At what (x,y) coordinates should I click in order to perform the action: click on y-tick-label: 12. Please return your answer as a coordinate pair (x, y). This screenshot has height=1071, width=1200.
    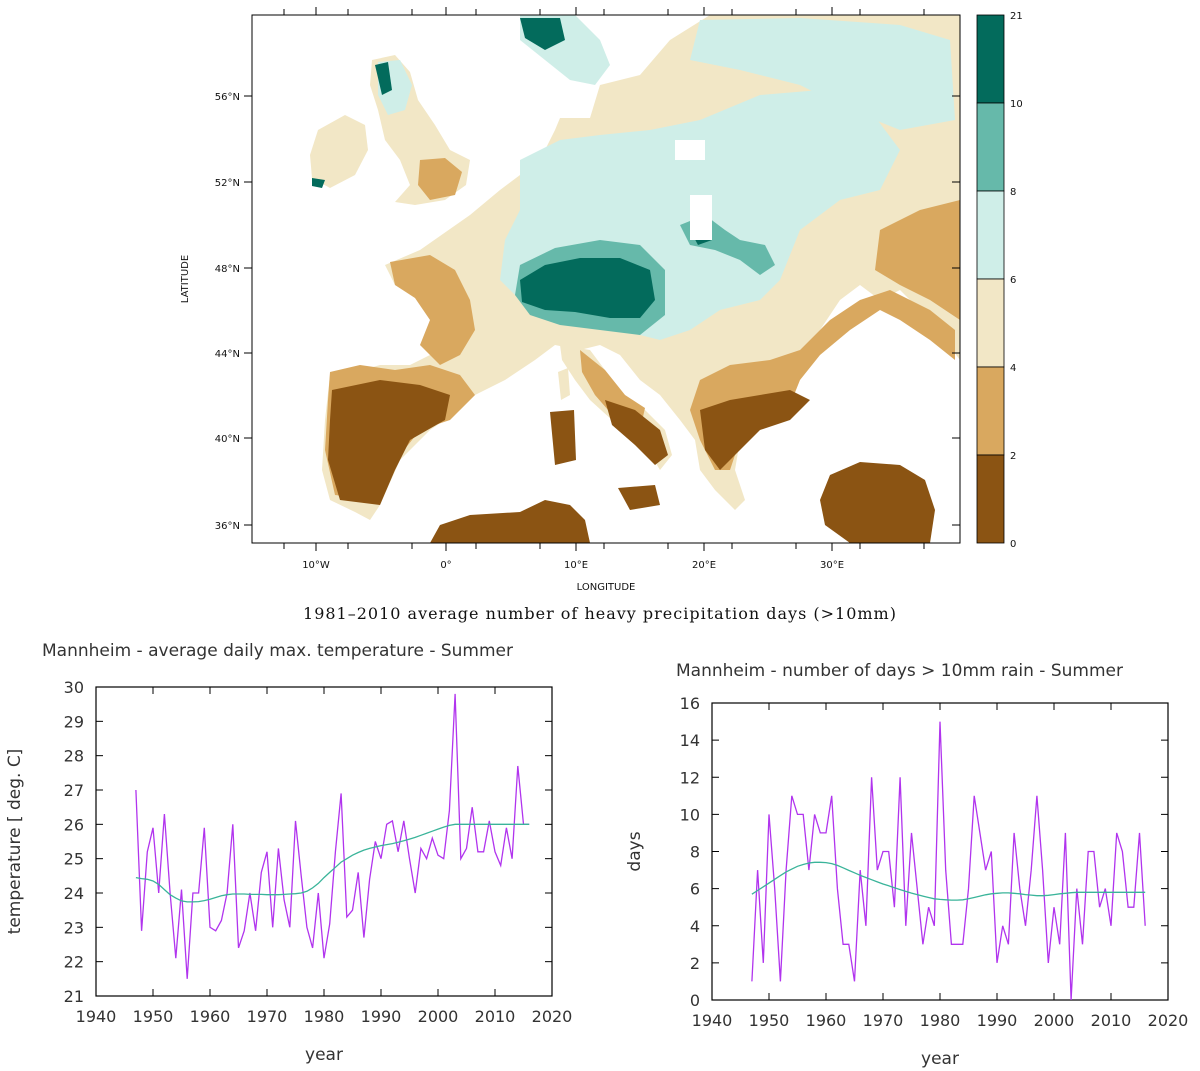
    Looking at the image, I should click on (690, 777).